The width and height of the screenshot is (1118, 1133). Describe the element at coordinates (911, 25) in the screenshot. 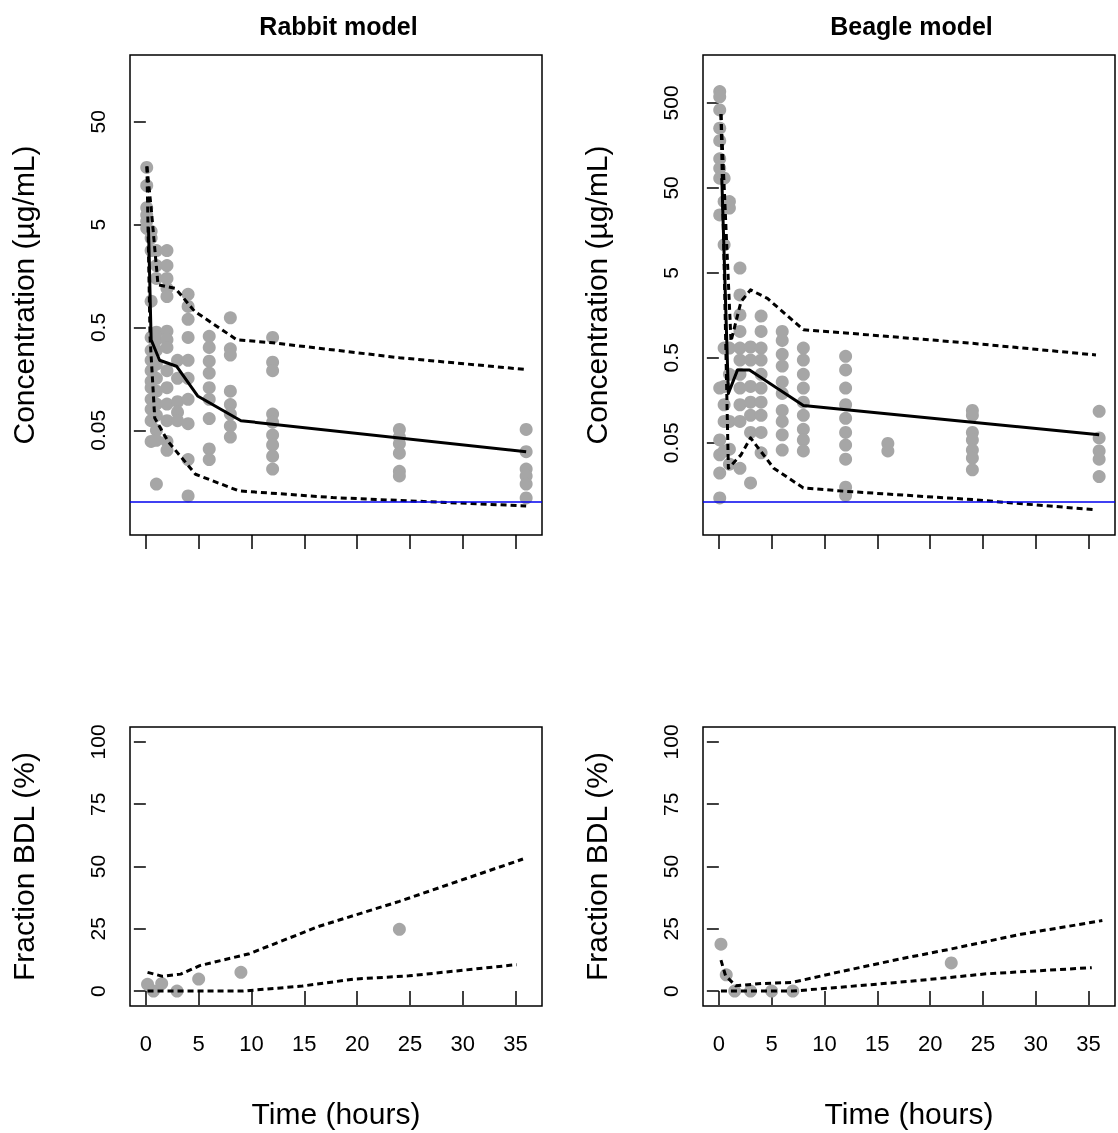

I see `chart-title: Beagle model` at that location.